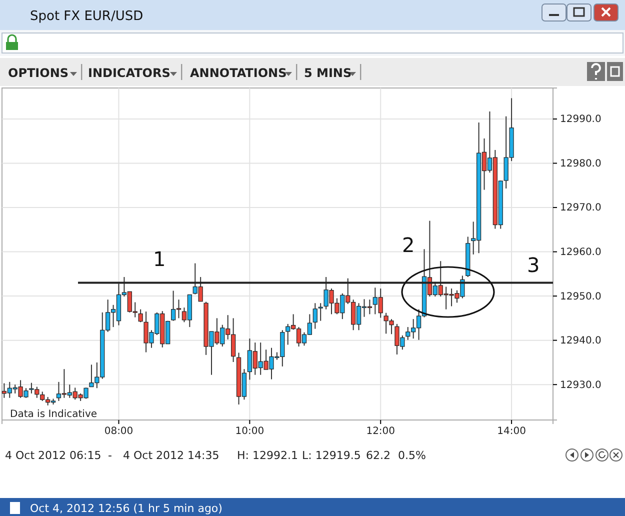 Image resolution: width=625 pixels, height=516 pixels. Describe the element at coordinates (533, 265) in the screenshot. I see `annotation: 3` at that location.